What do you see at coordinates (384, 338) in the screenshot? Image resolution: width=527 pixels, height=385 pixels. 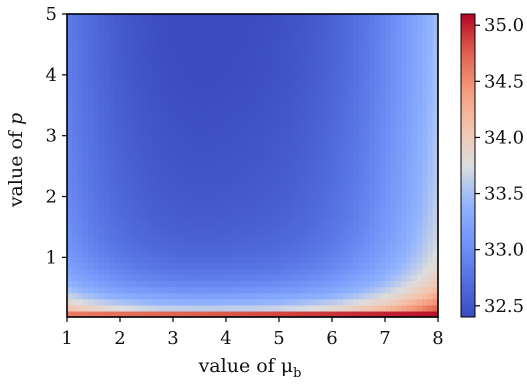 I see `x-tick-label: 7` at bounding box center [384, 338].